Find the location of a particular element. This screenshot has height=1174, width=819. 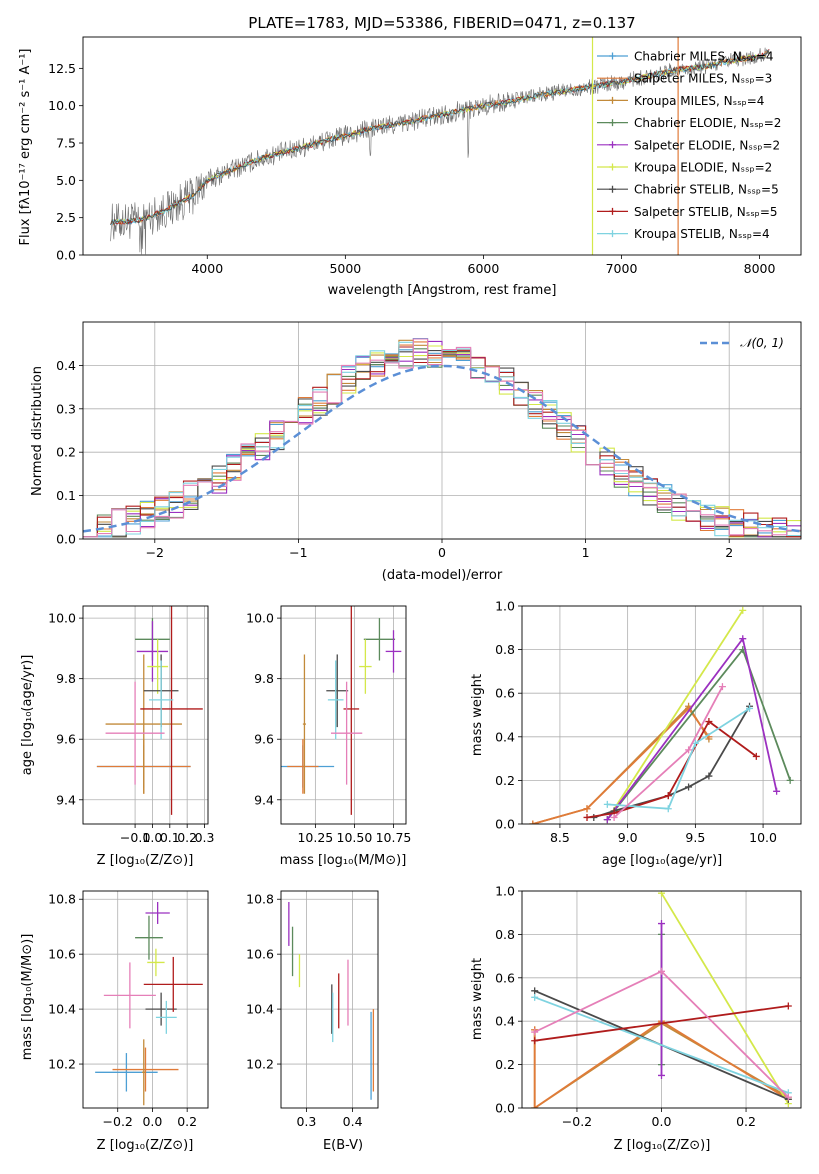

x-tick-label: 0.4 is located at coordinates (353, 1121).